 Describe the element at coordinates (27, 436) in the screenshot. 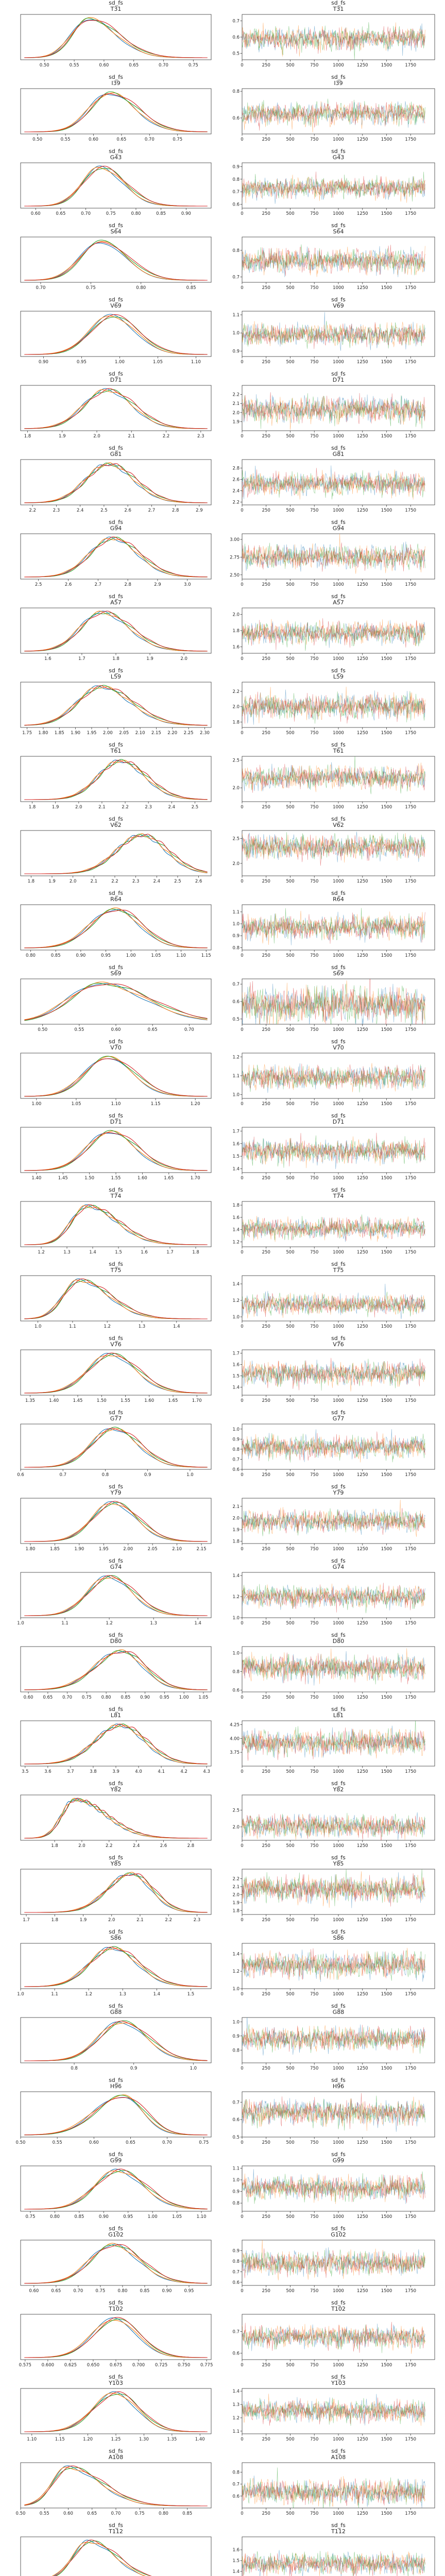

I see `kde-x-tick-label: 1.8` at that location.